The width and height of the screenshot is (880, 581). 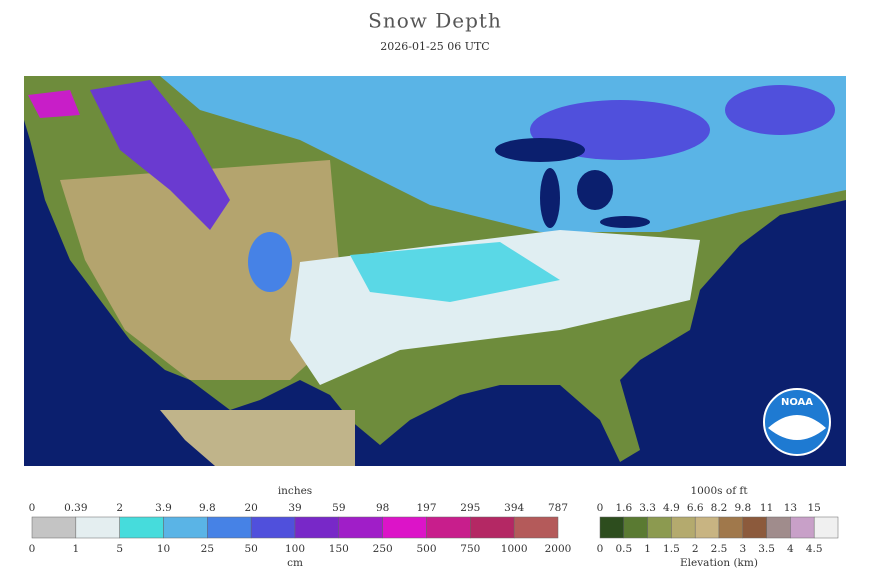 I want to click on legend-tick-top: 787, so click(x=558, y=508).